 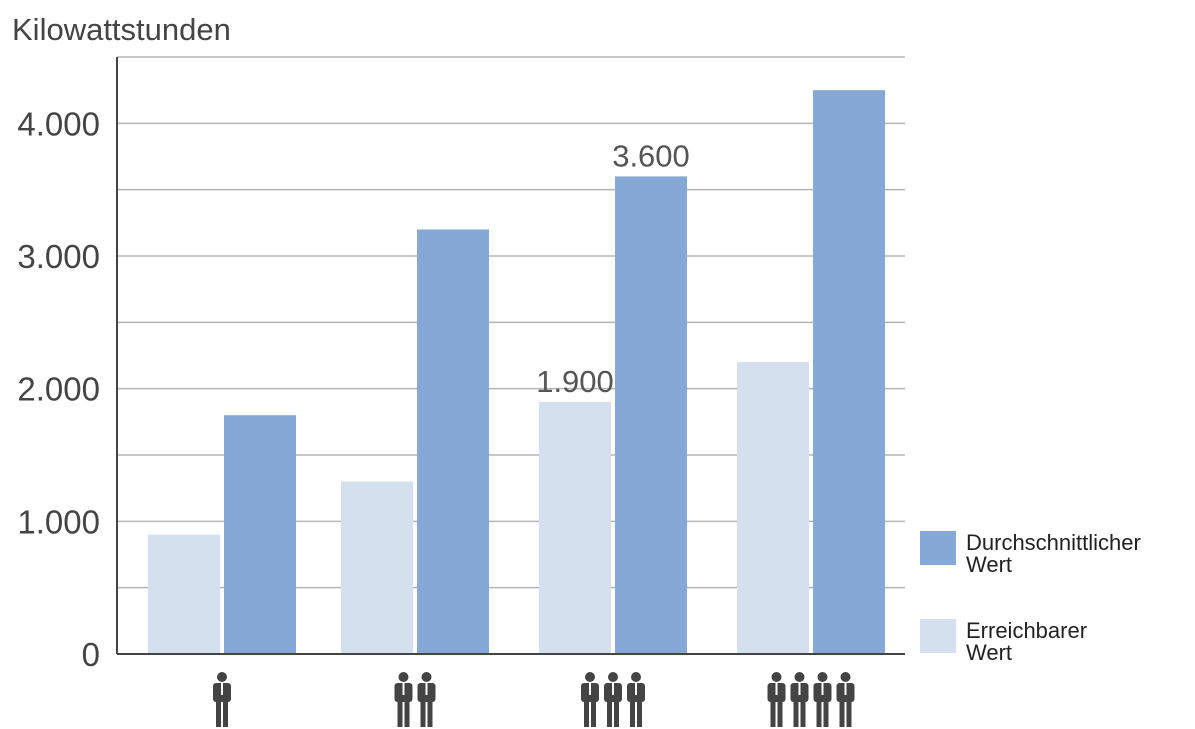 I want to click on legend-label: Durchschnittlicher, so click(x=1053, y=542).